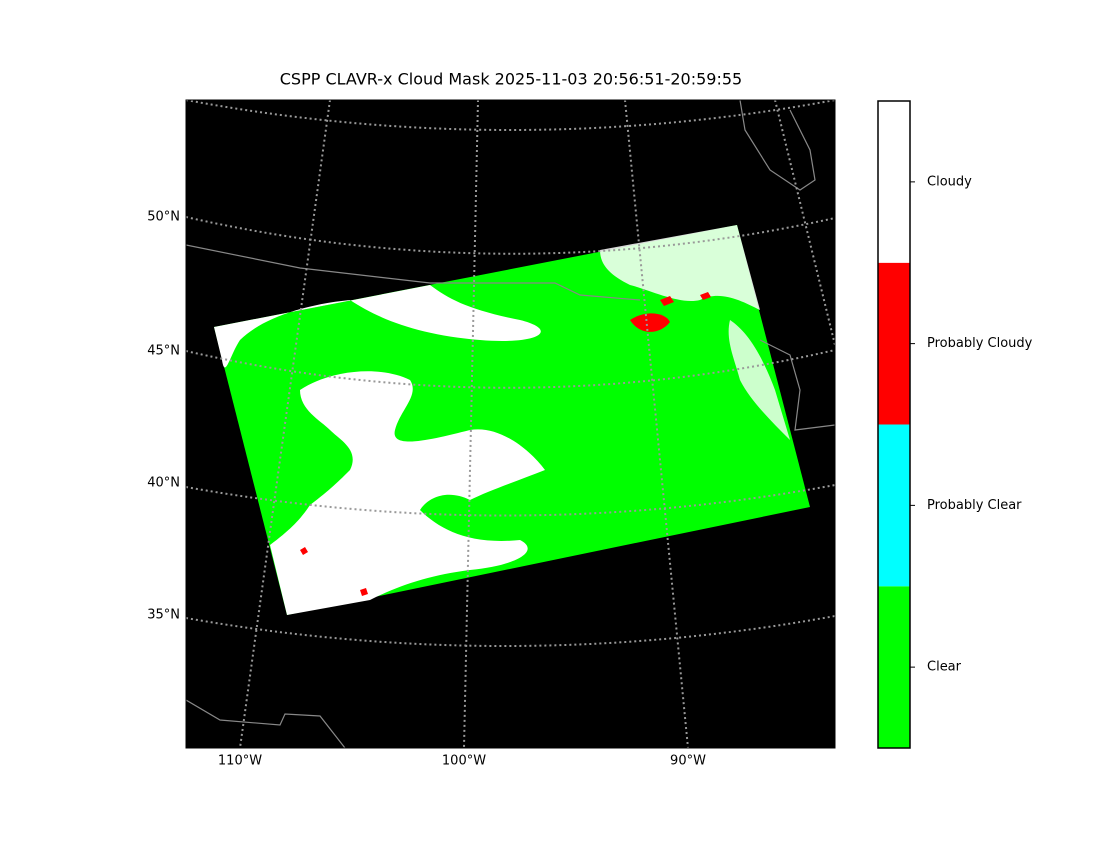 This screenshot has height=844, width=1120. I want to click on colorbar-label: Cloudy, so click(949, 181).